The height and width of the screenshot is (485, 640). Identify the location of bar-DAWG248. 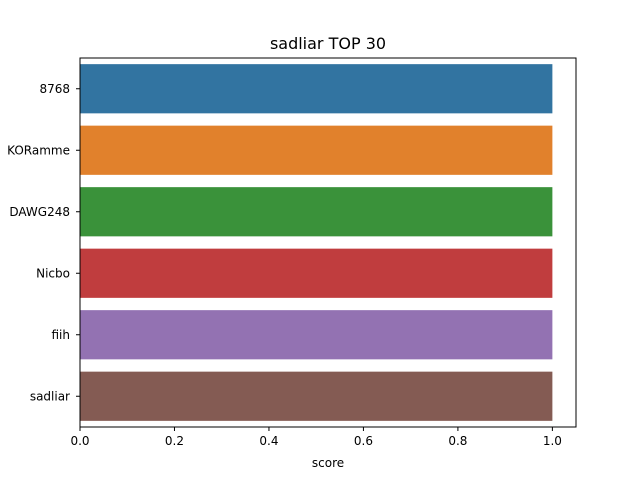
(316, 212).